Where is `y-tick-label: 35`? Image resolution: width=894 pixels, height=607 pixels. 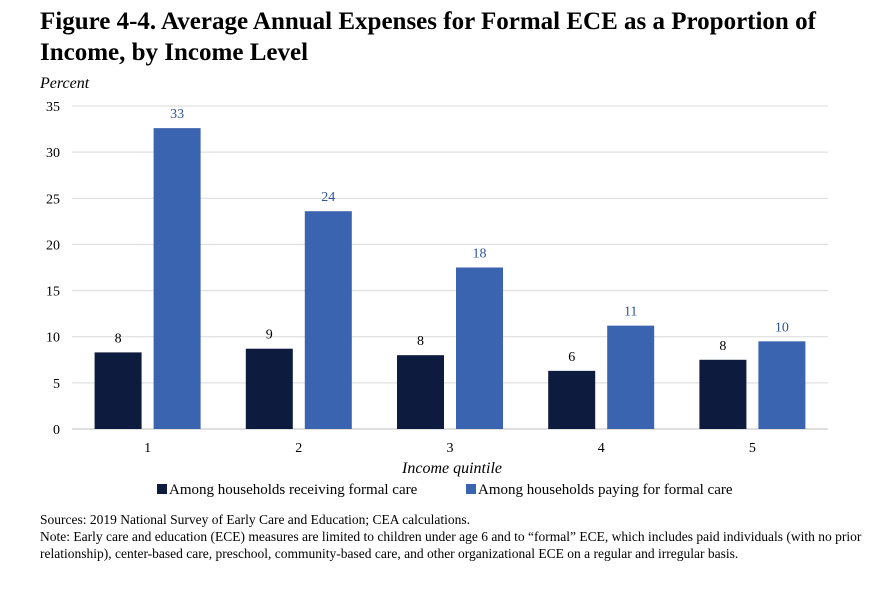 y-tick-label: 35 is located at coordinates (53, 107).